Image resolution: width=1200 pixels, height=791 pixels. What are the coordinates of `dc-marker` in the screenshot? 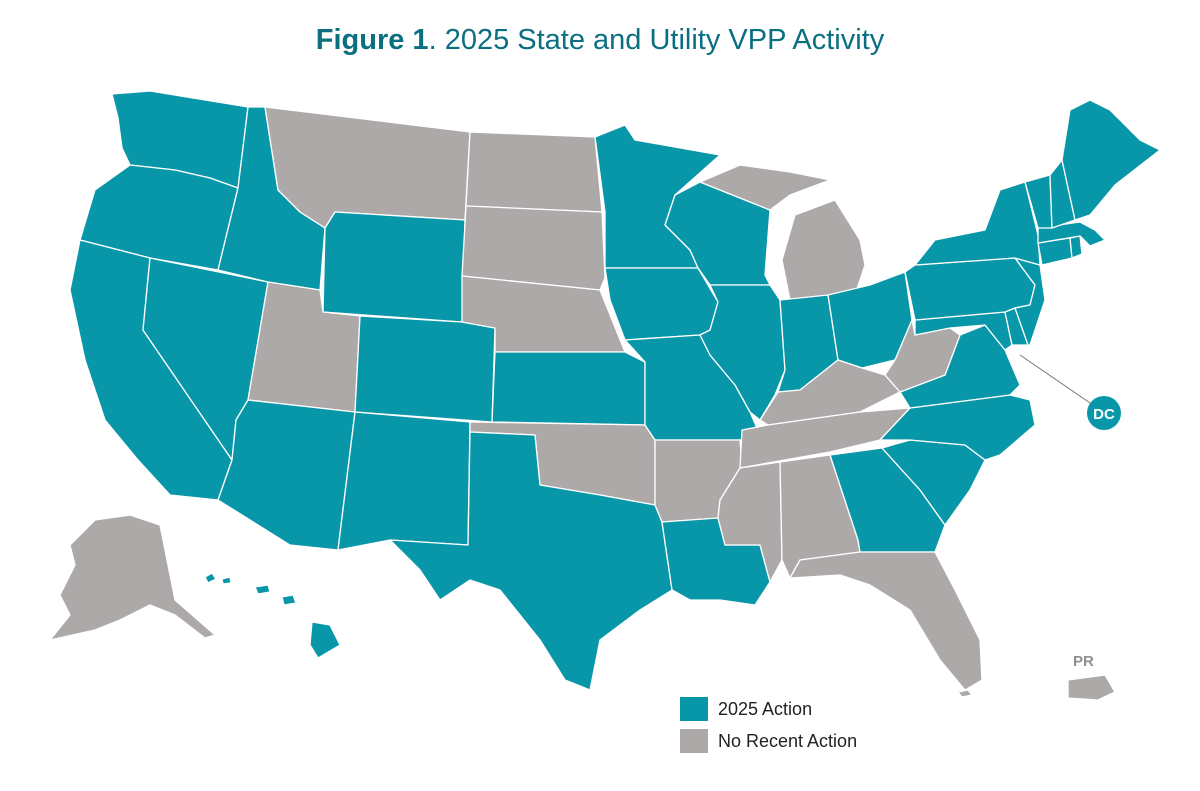 It's located at (1104, 413).